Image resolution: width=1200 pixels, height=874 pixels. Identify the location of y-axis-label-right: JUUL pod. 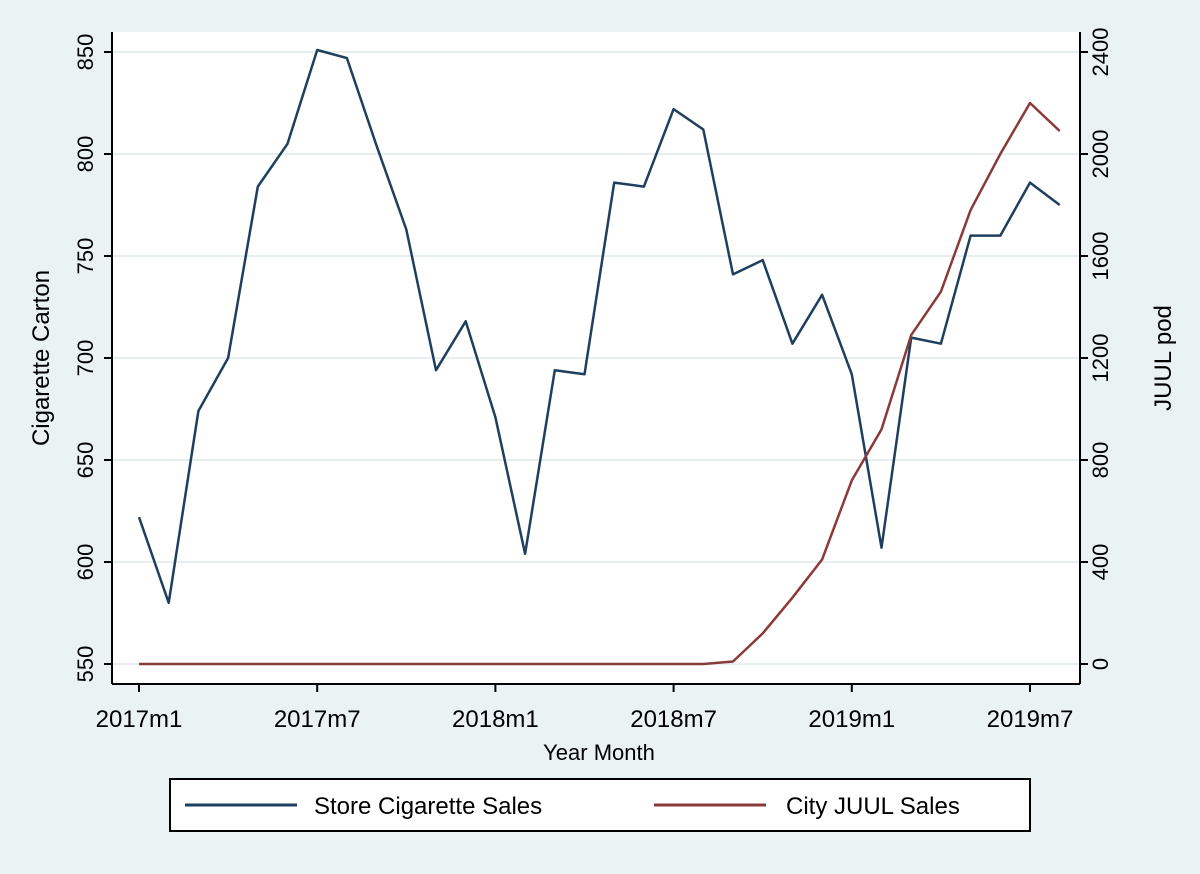
(1163, 358).